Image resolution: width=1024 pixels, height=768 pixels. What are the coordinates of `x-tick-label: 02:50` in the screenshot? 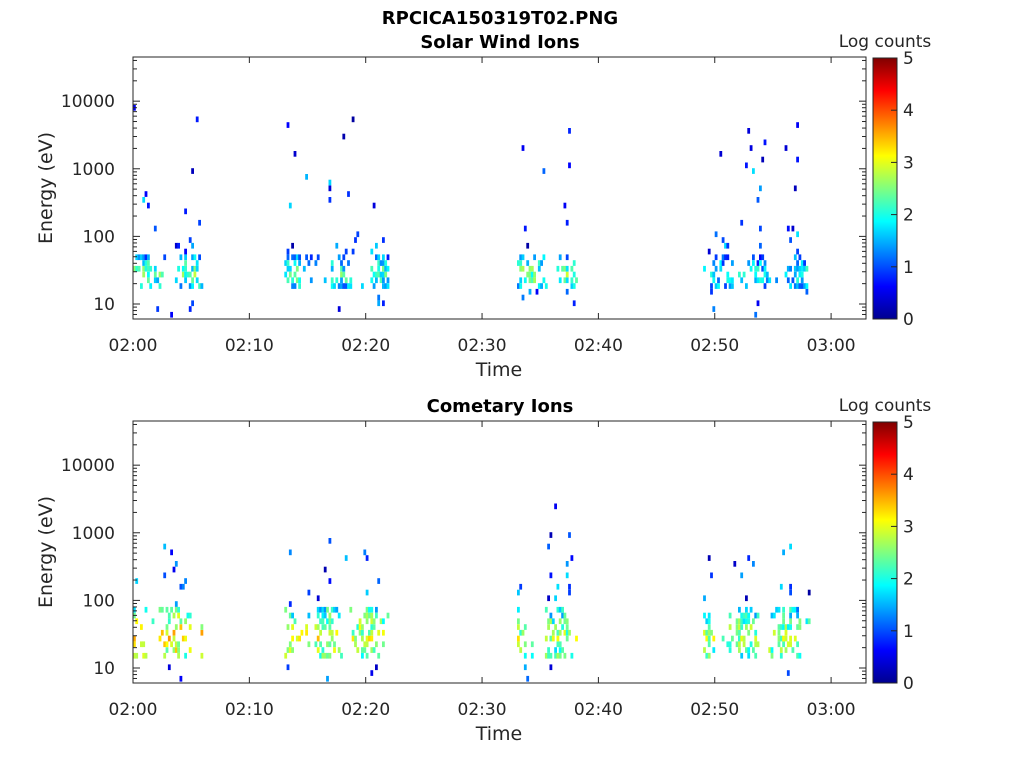 It's located at (714, 710).